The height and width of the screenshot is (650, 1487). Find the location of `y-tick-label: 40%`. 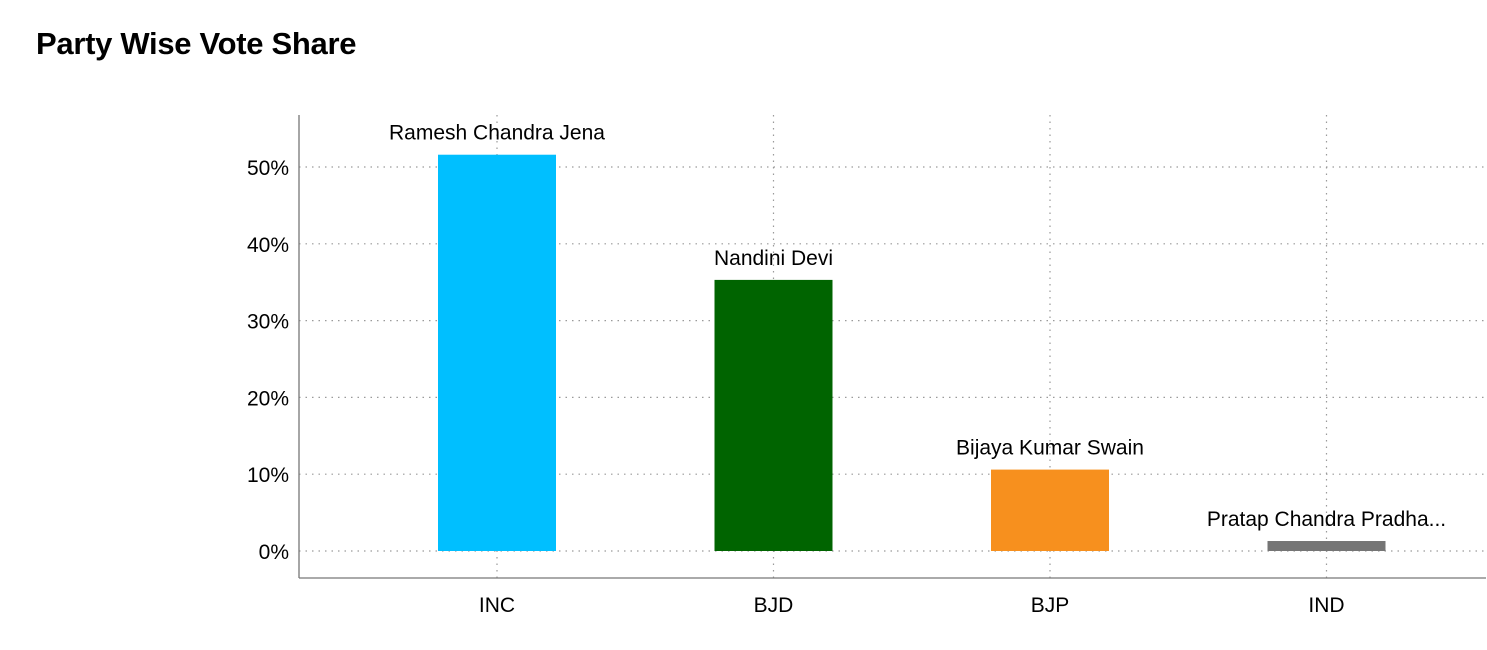

y-tick-label: 40% is located at coordinates (268, 245).